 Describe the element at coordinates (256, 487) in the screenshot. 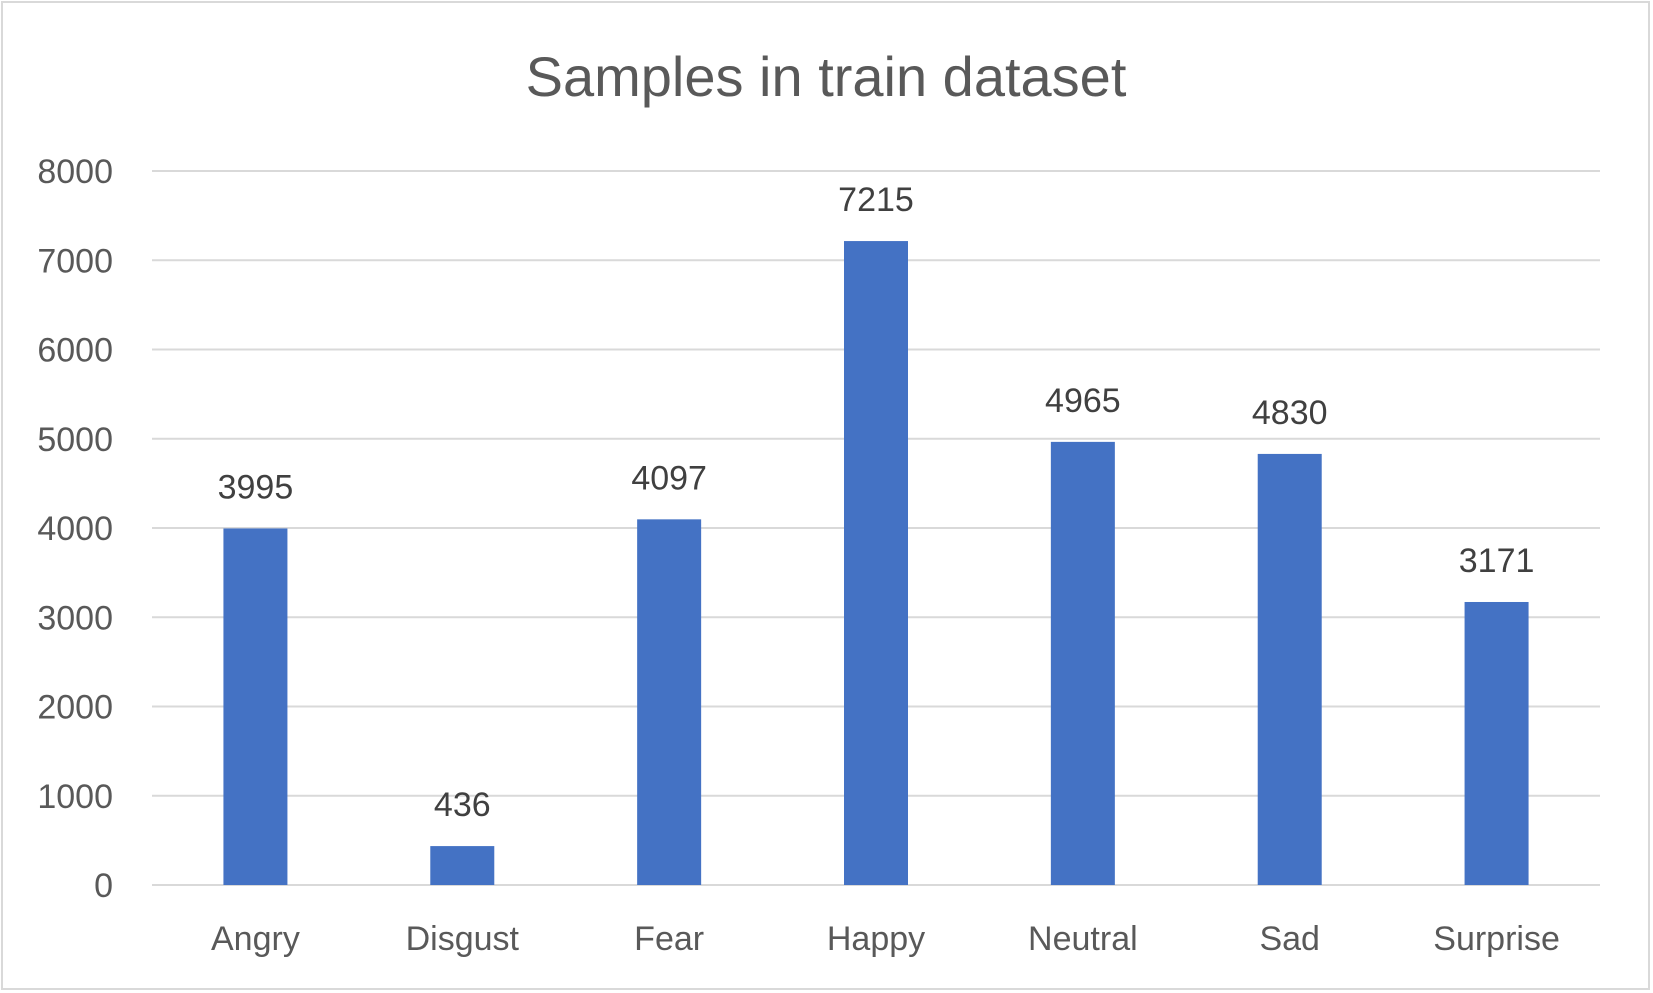

I see `data-label: 3995` at that location.